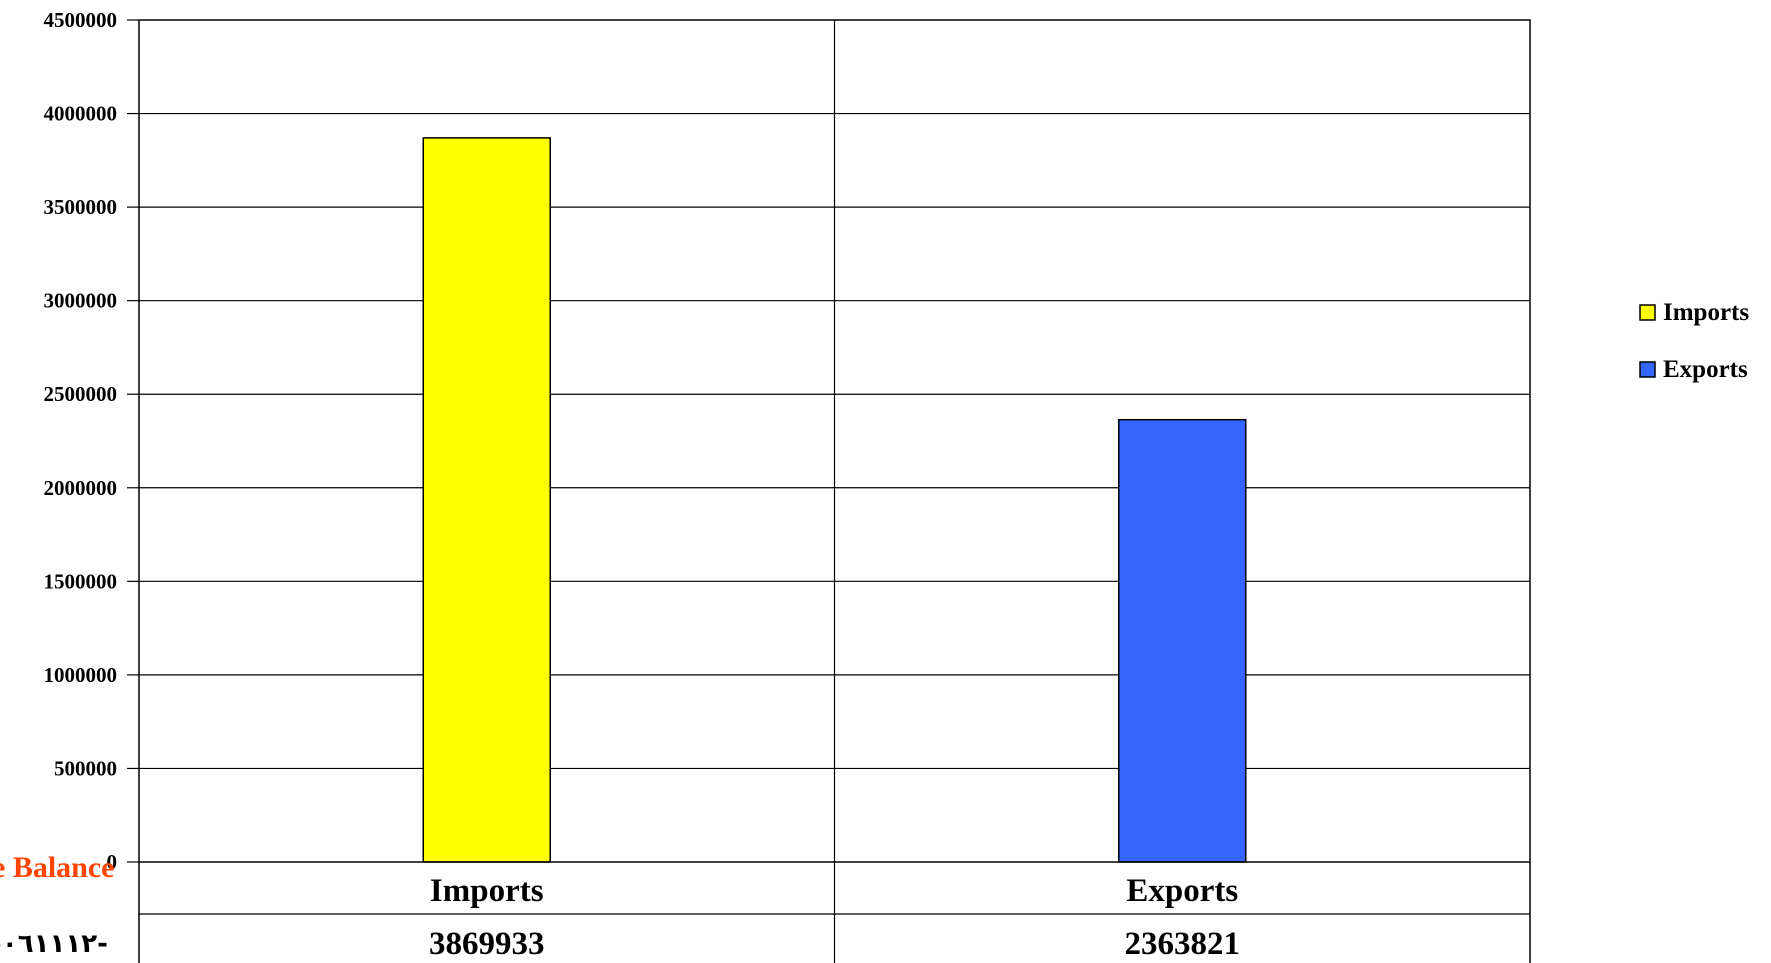 The height and width of the screenshot is (963, 1771). Describe the element at coordinates (1182, 891) in the screenshot. I see `table-header-cell: Exports` at that location.